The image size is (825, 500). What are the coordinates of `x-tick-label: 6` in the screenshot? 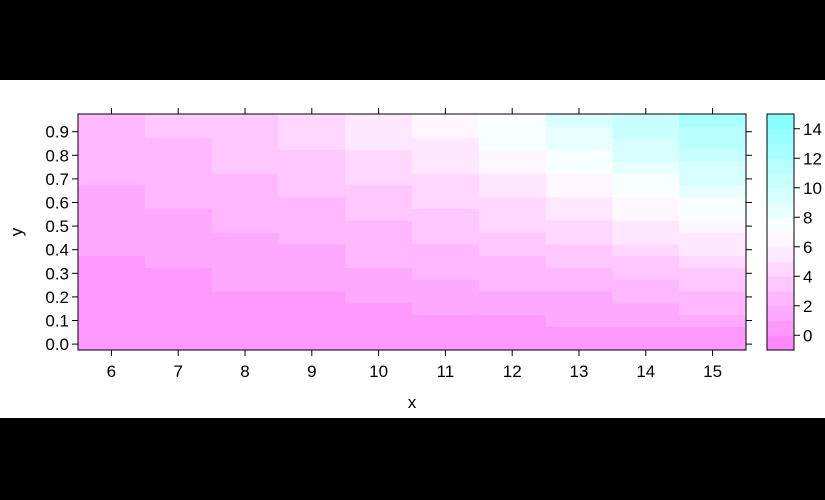 It's located at (111, 371).